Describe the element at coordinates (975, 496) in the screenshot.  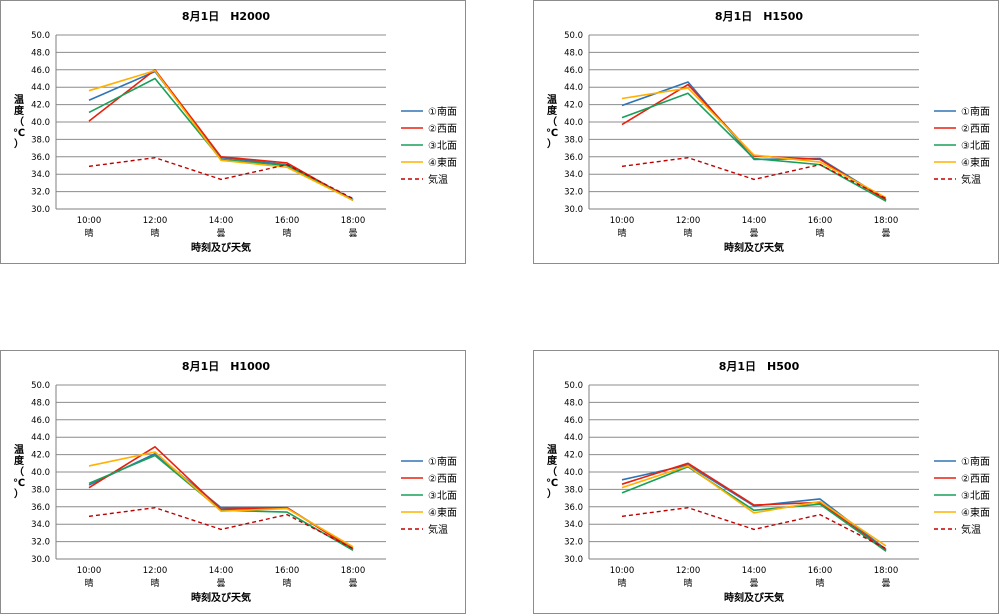
I see `legend-label: ③北面` at that location.